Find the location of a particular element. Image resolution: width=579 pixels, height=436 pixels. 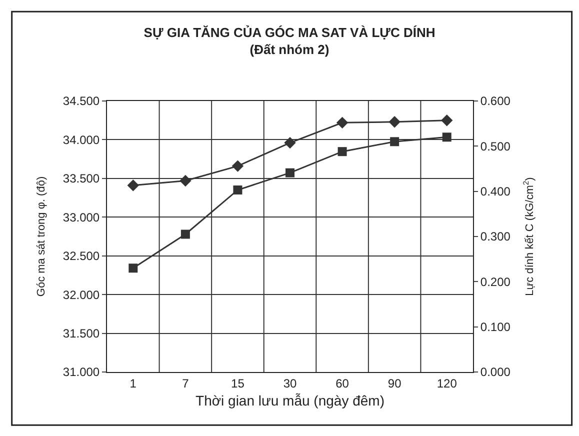

y-tick-label: 32.500 is located at coordinates (81, 256).